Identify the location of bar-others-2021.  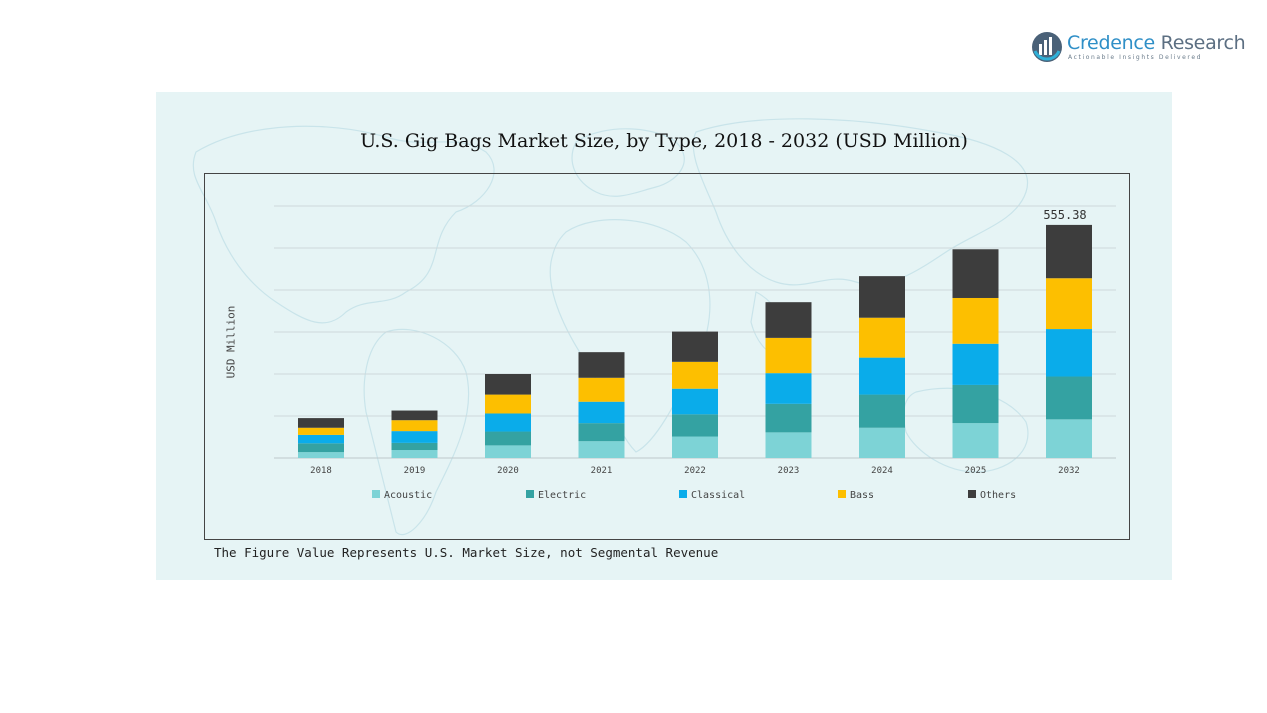
(601, 365).